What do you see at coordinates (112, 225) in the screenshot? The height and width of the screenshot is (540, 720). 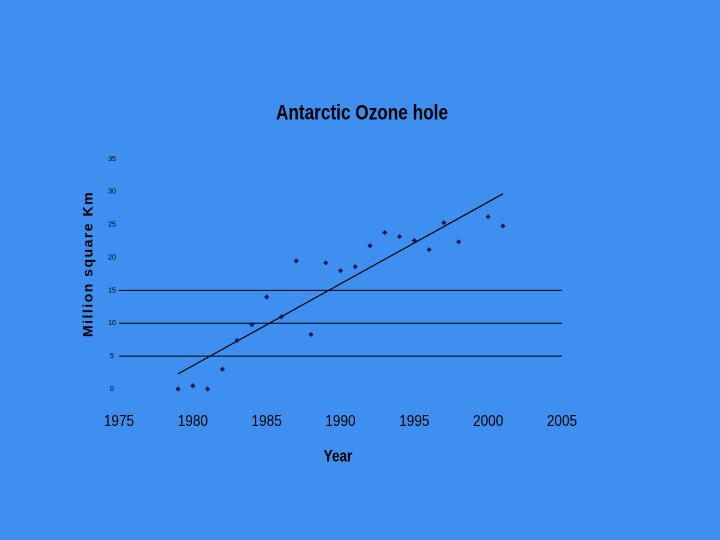 I see `y-tick-label: 25` at bounding box center [112, 225].